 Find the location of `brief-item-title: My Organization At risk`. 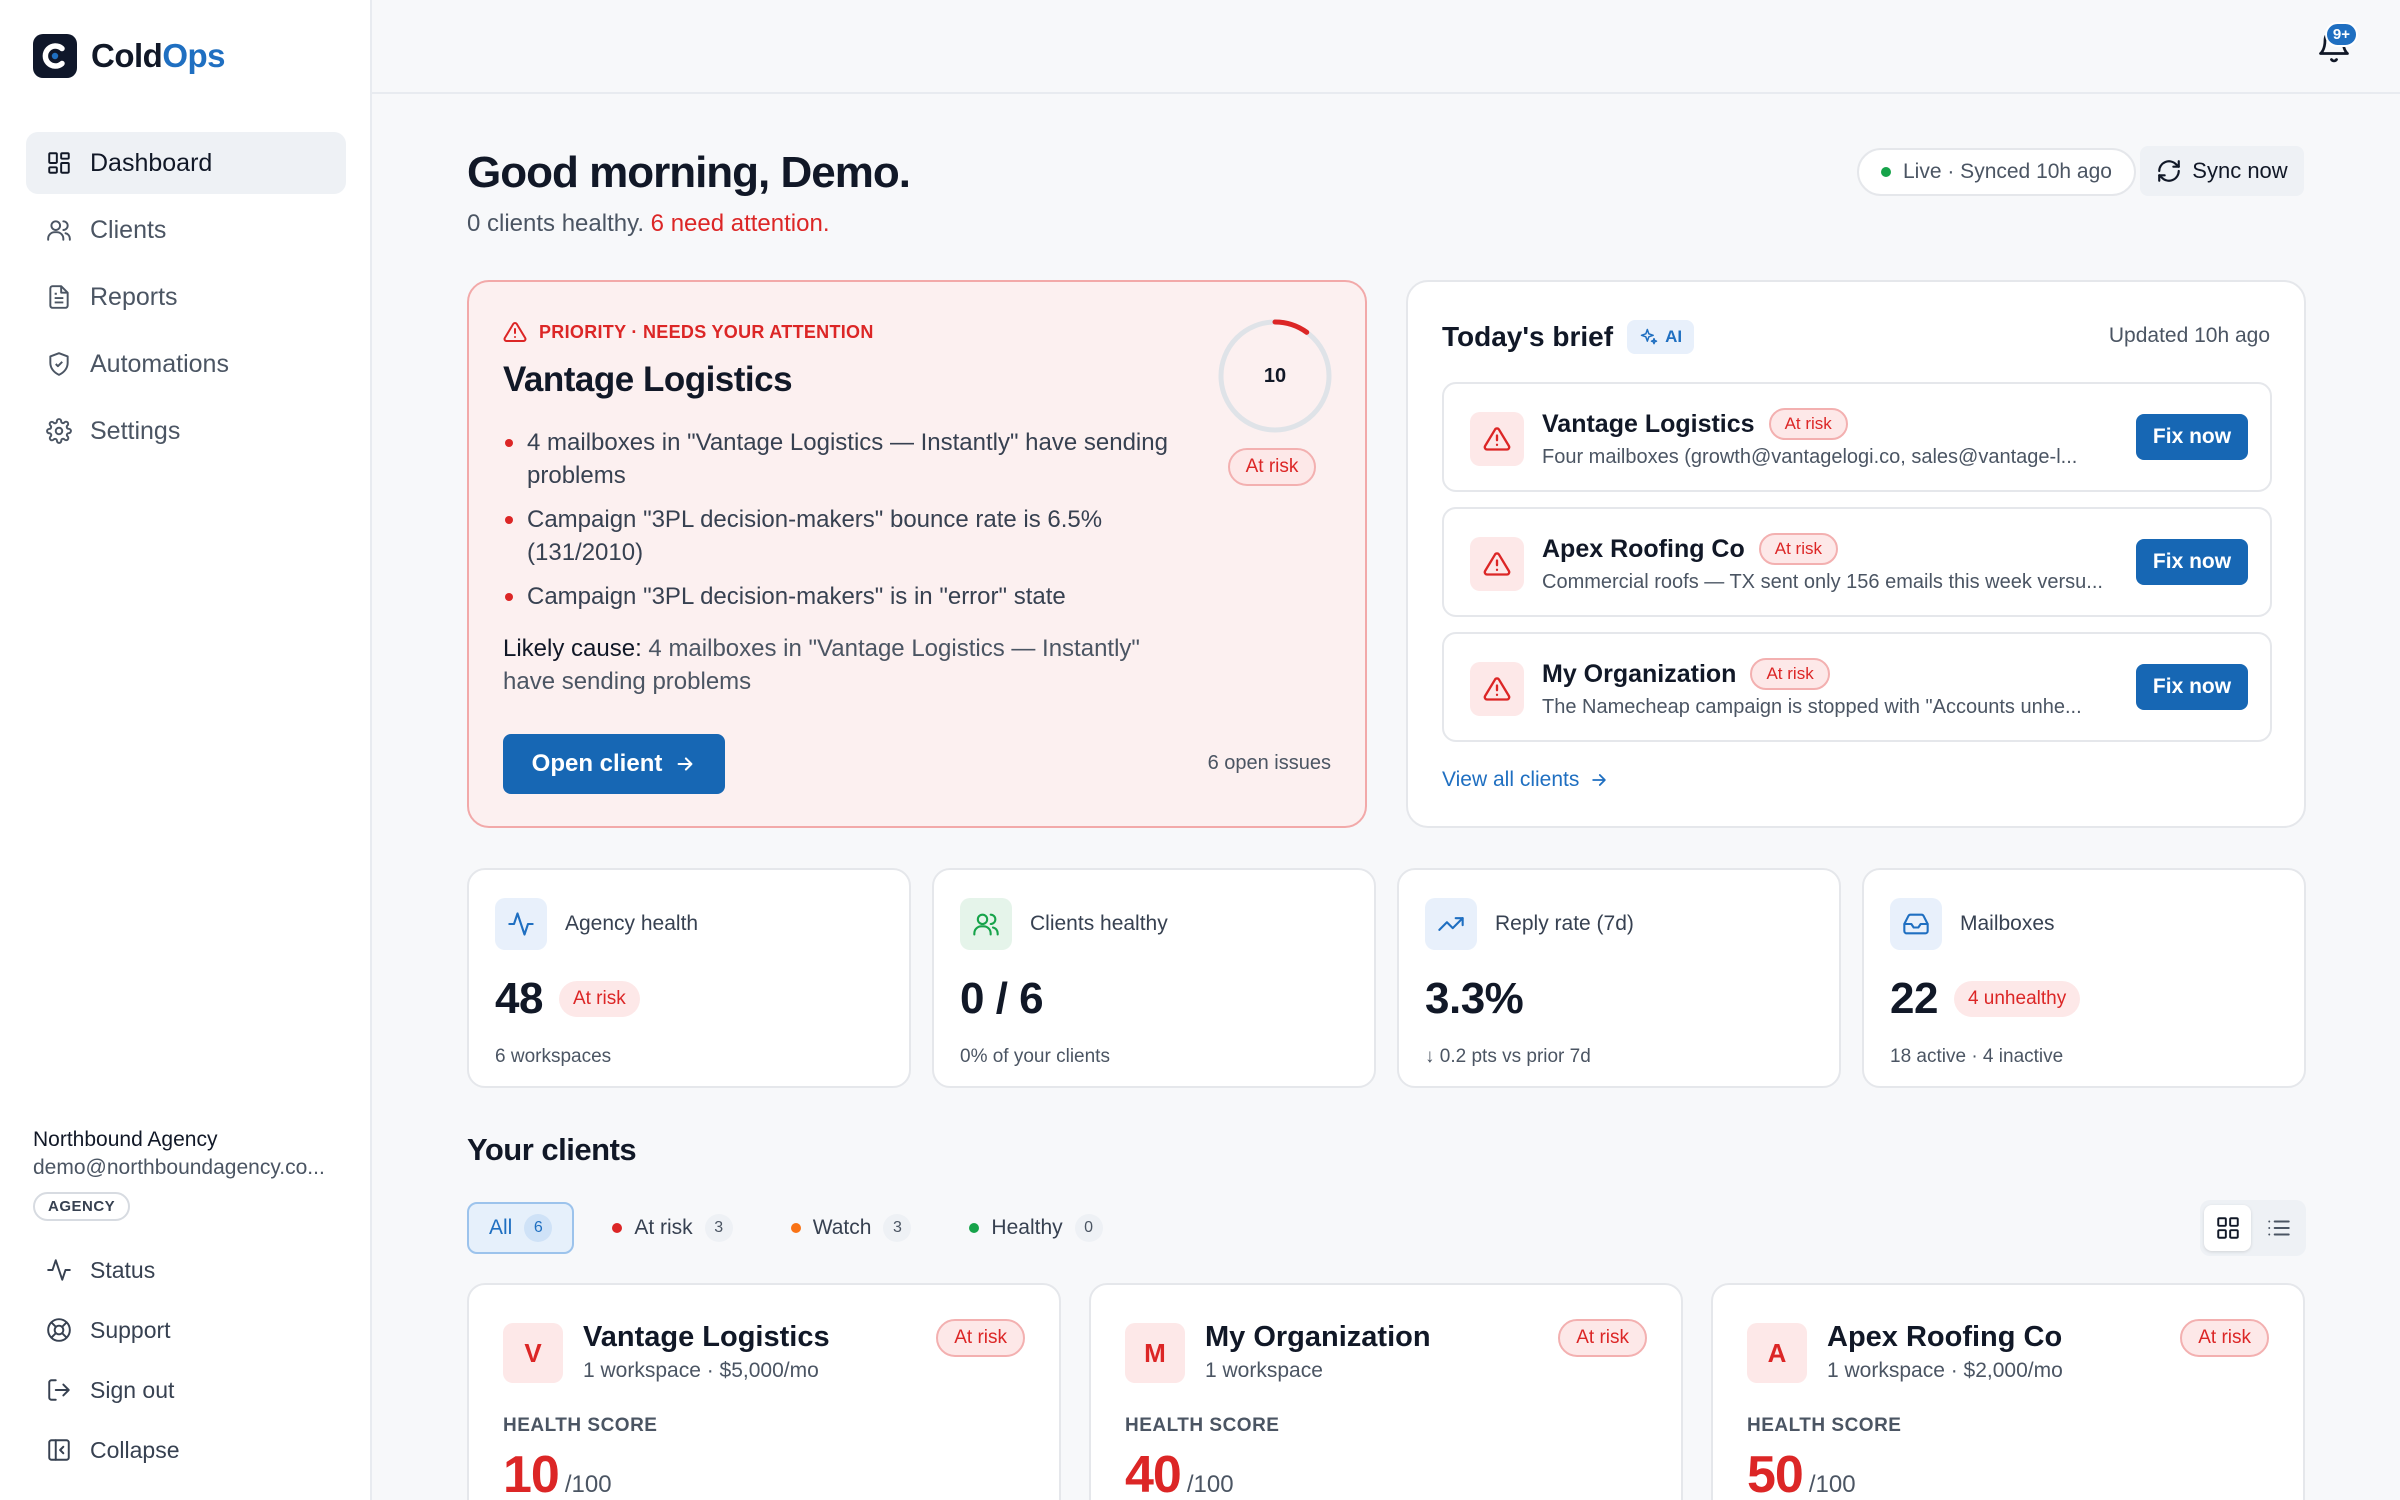

brief-item-title: My Organization At risk is located at coordinates (1686, 674).